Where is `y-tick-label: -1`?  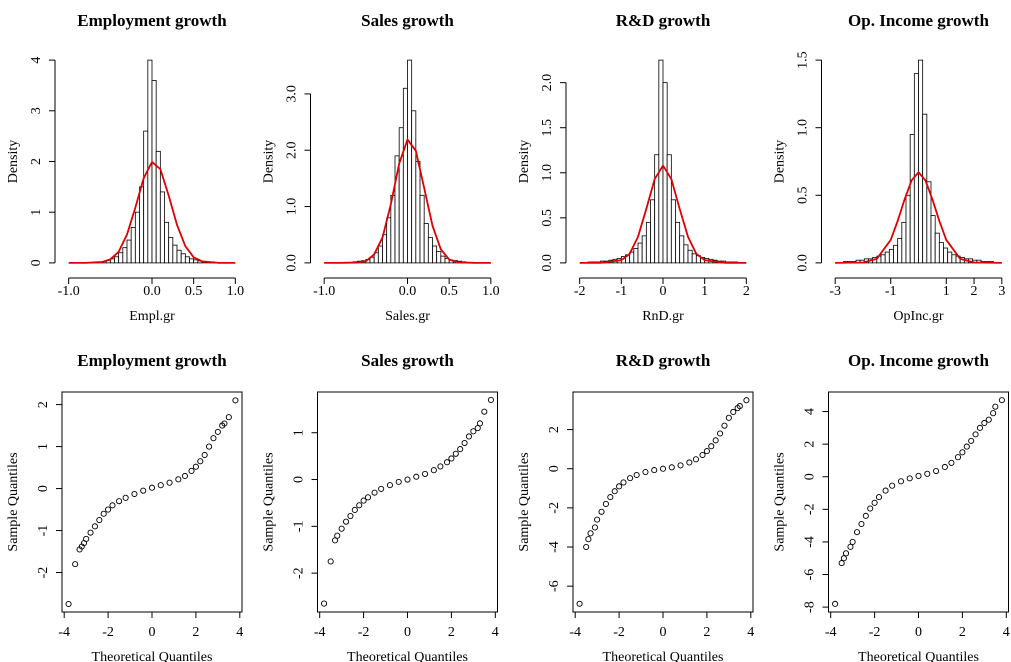
y-tick-label: -1 is located at coordinates (43, 531).